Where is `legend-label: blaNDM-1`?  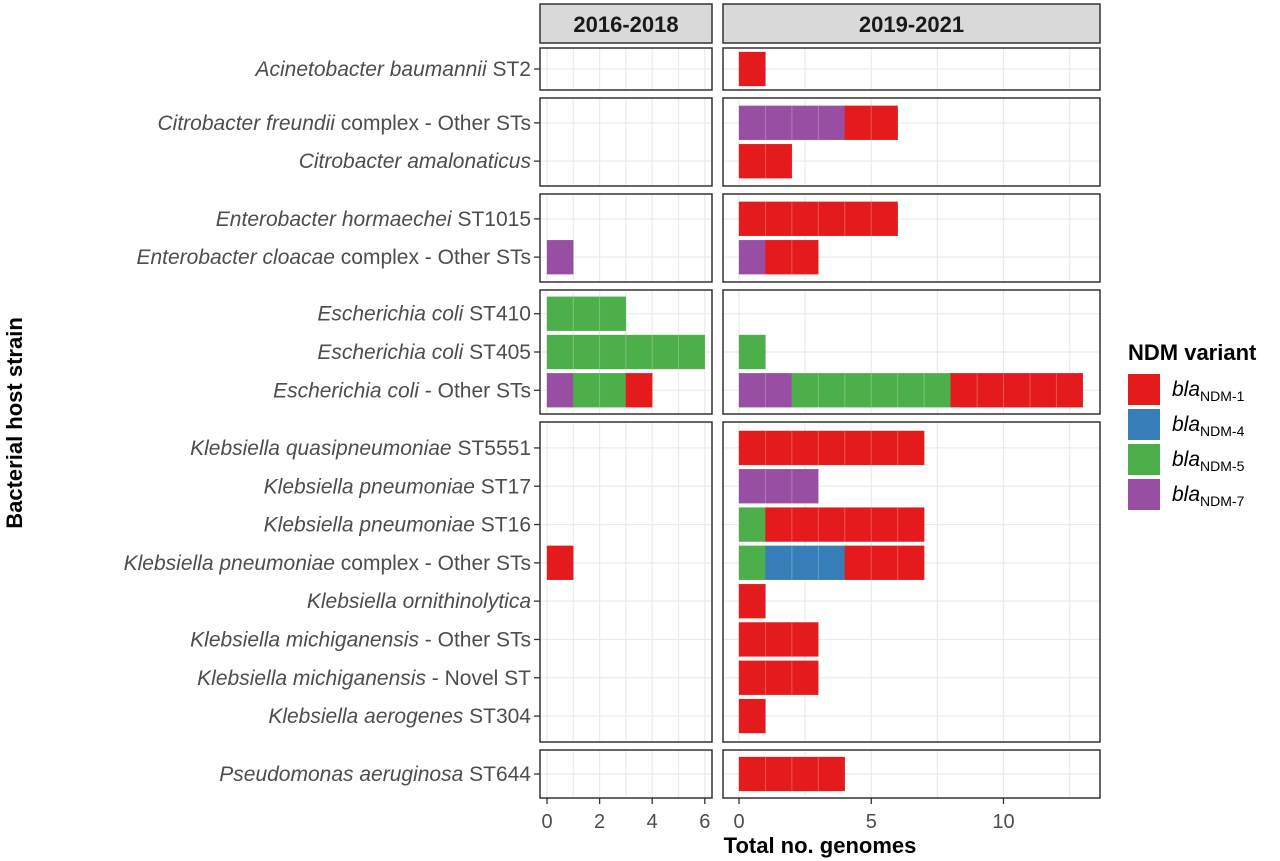 legend-label: blaNDM-1 is located at coordinates (1208, 391).